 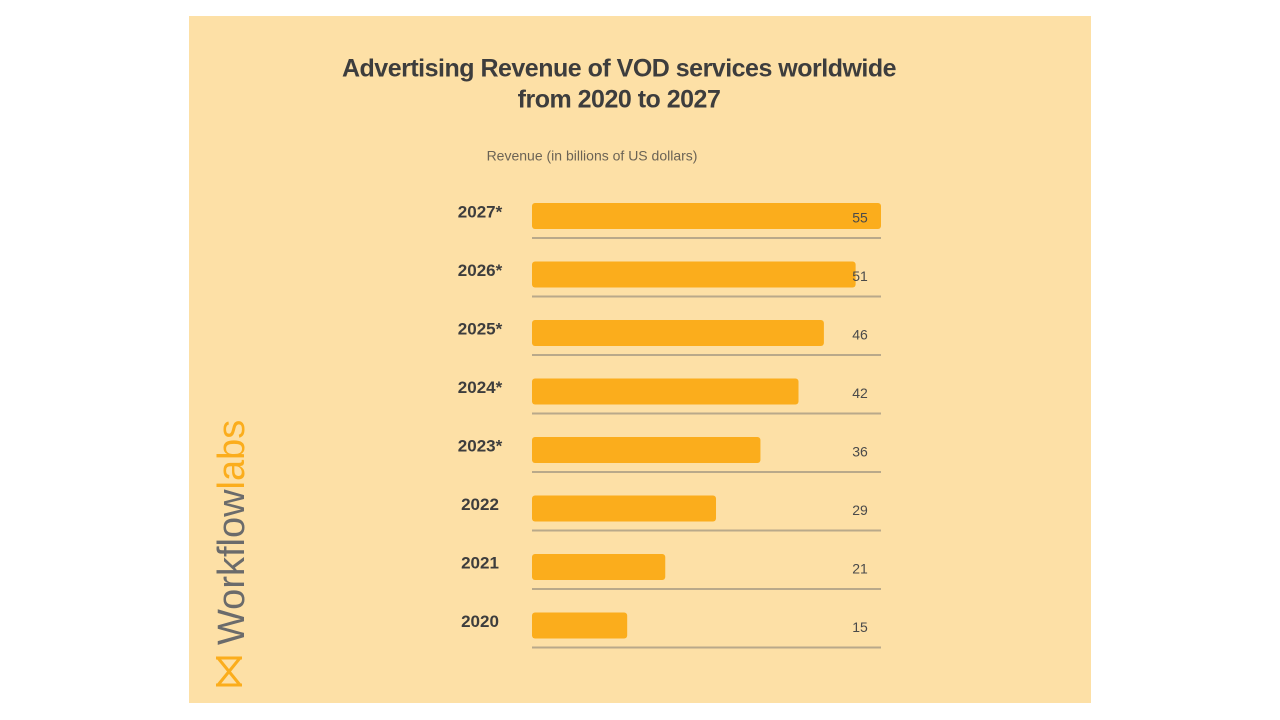 What do you see at coordinates (480, 621) in the screenshot?
I see `category-label: 2020` at bounding box center [480, 621].